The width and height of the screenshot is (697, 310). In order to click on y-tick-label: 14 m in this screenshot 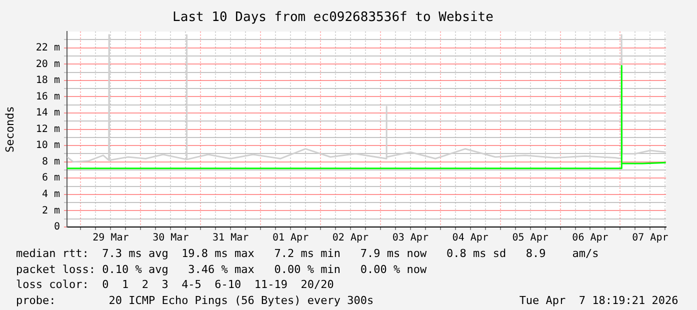, I will do `click(48, 113)`.